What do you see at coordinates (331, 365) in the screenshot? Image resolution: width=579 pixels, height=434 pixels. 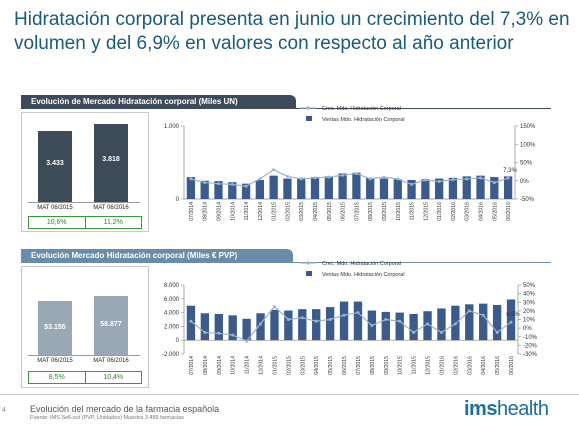 I see `x-tick-label: 05/2015` at bounding box center [331, 365].